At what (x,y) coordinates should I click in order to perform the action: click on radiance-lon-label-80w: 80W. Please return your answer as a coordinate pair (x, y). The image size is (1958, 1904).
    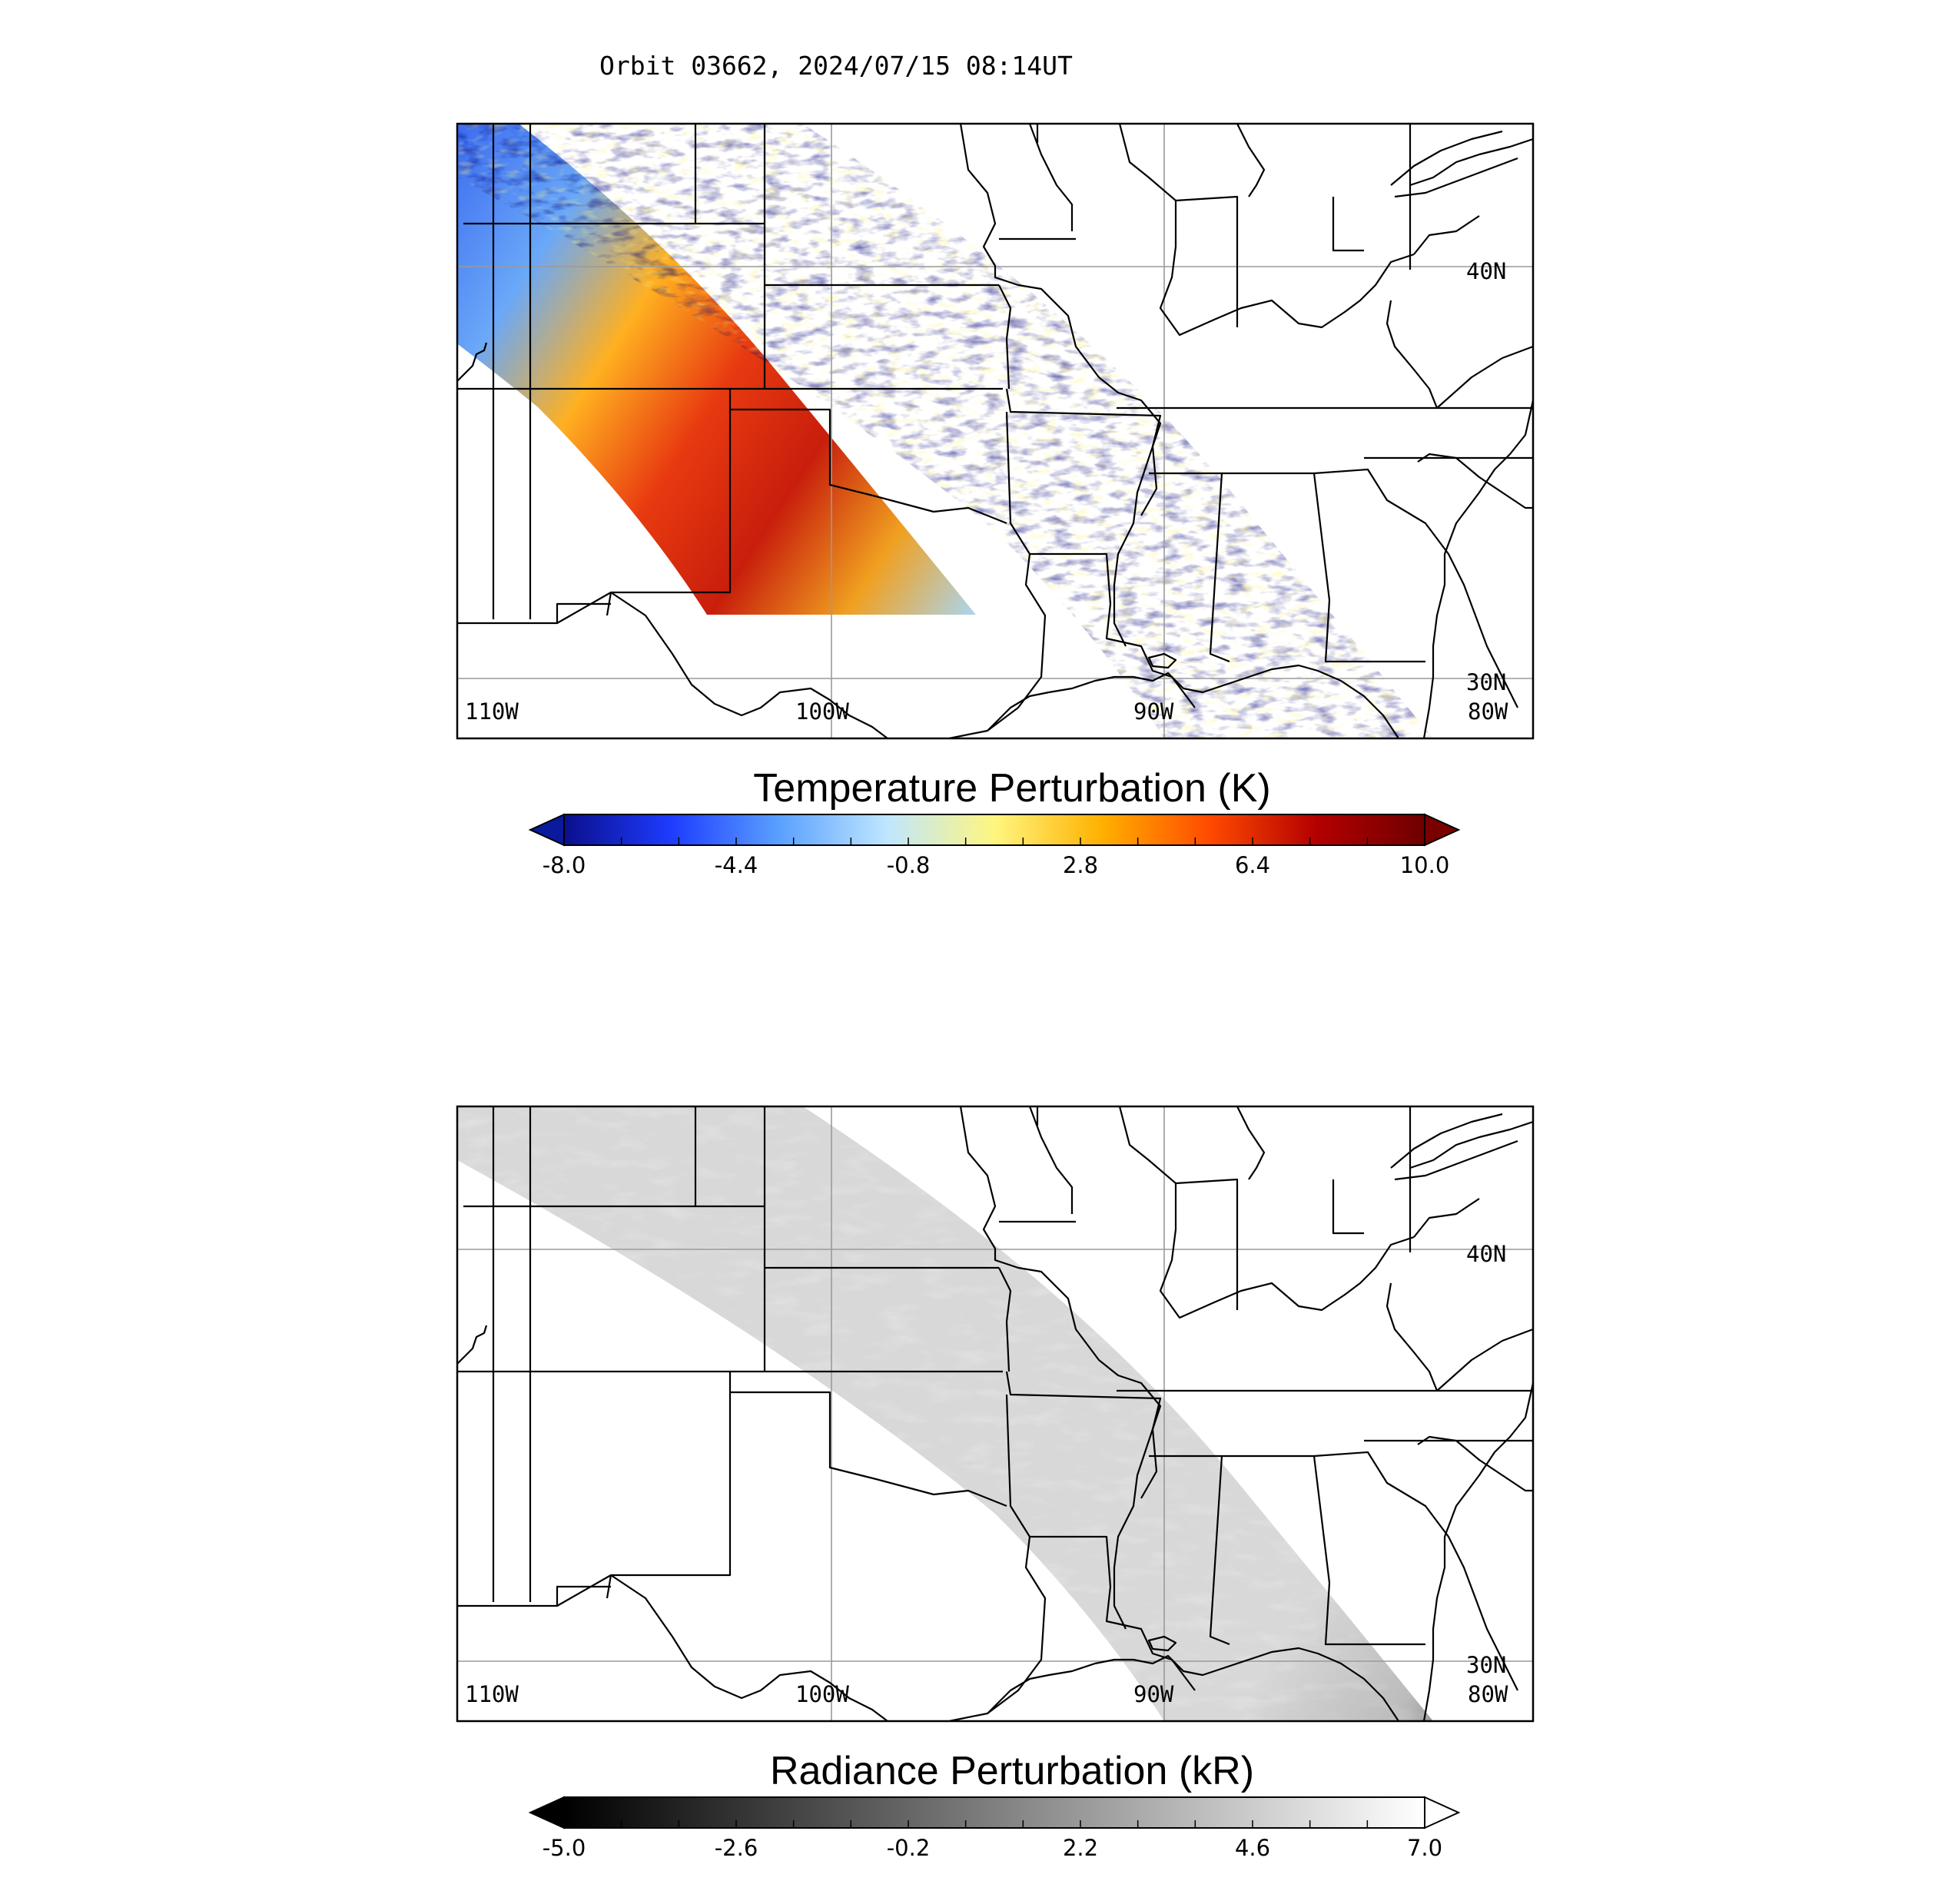
    Looking at the image, I should click on (1488, 1694).